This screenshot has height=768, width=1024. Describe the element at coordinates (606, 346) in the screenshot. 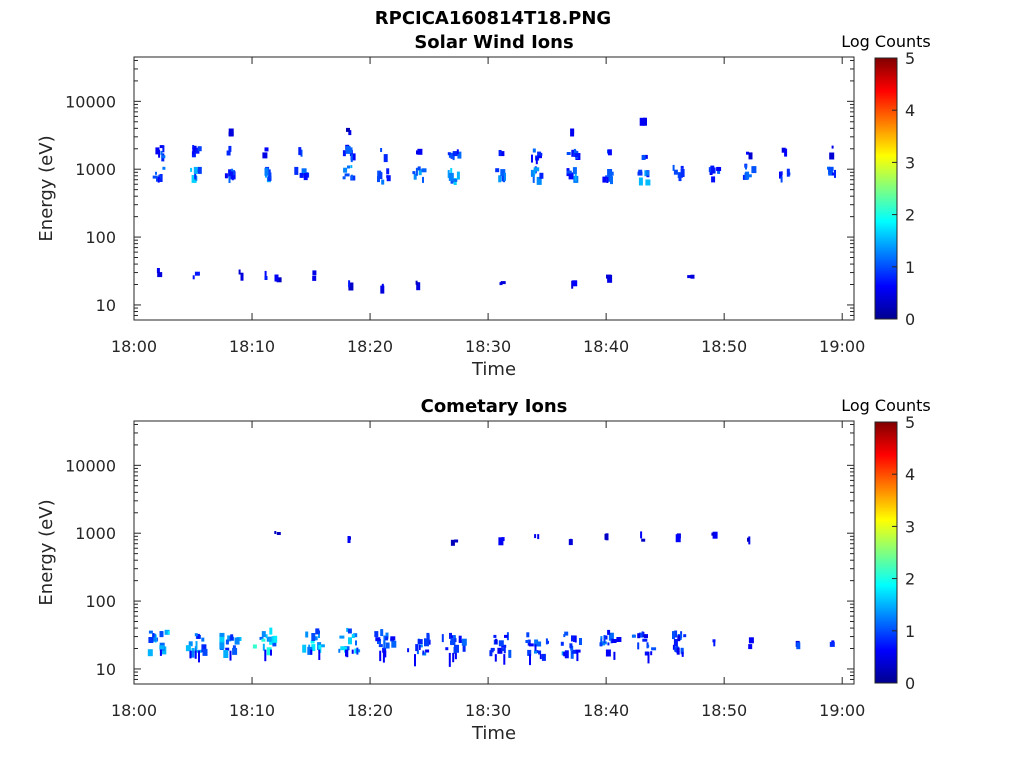

I see `x-tick-label: 18:40` at that location.